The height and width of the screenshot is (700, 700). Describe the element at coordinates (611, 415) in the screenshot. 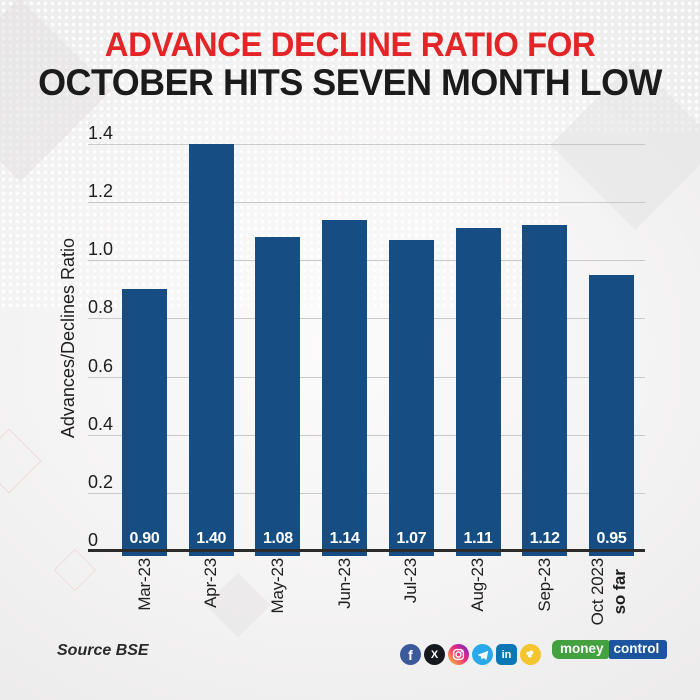

I see `bar-Oct 2023: 0.95` at that location.